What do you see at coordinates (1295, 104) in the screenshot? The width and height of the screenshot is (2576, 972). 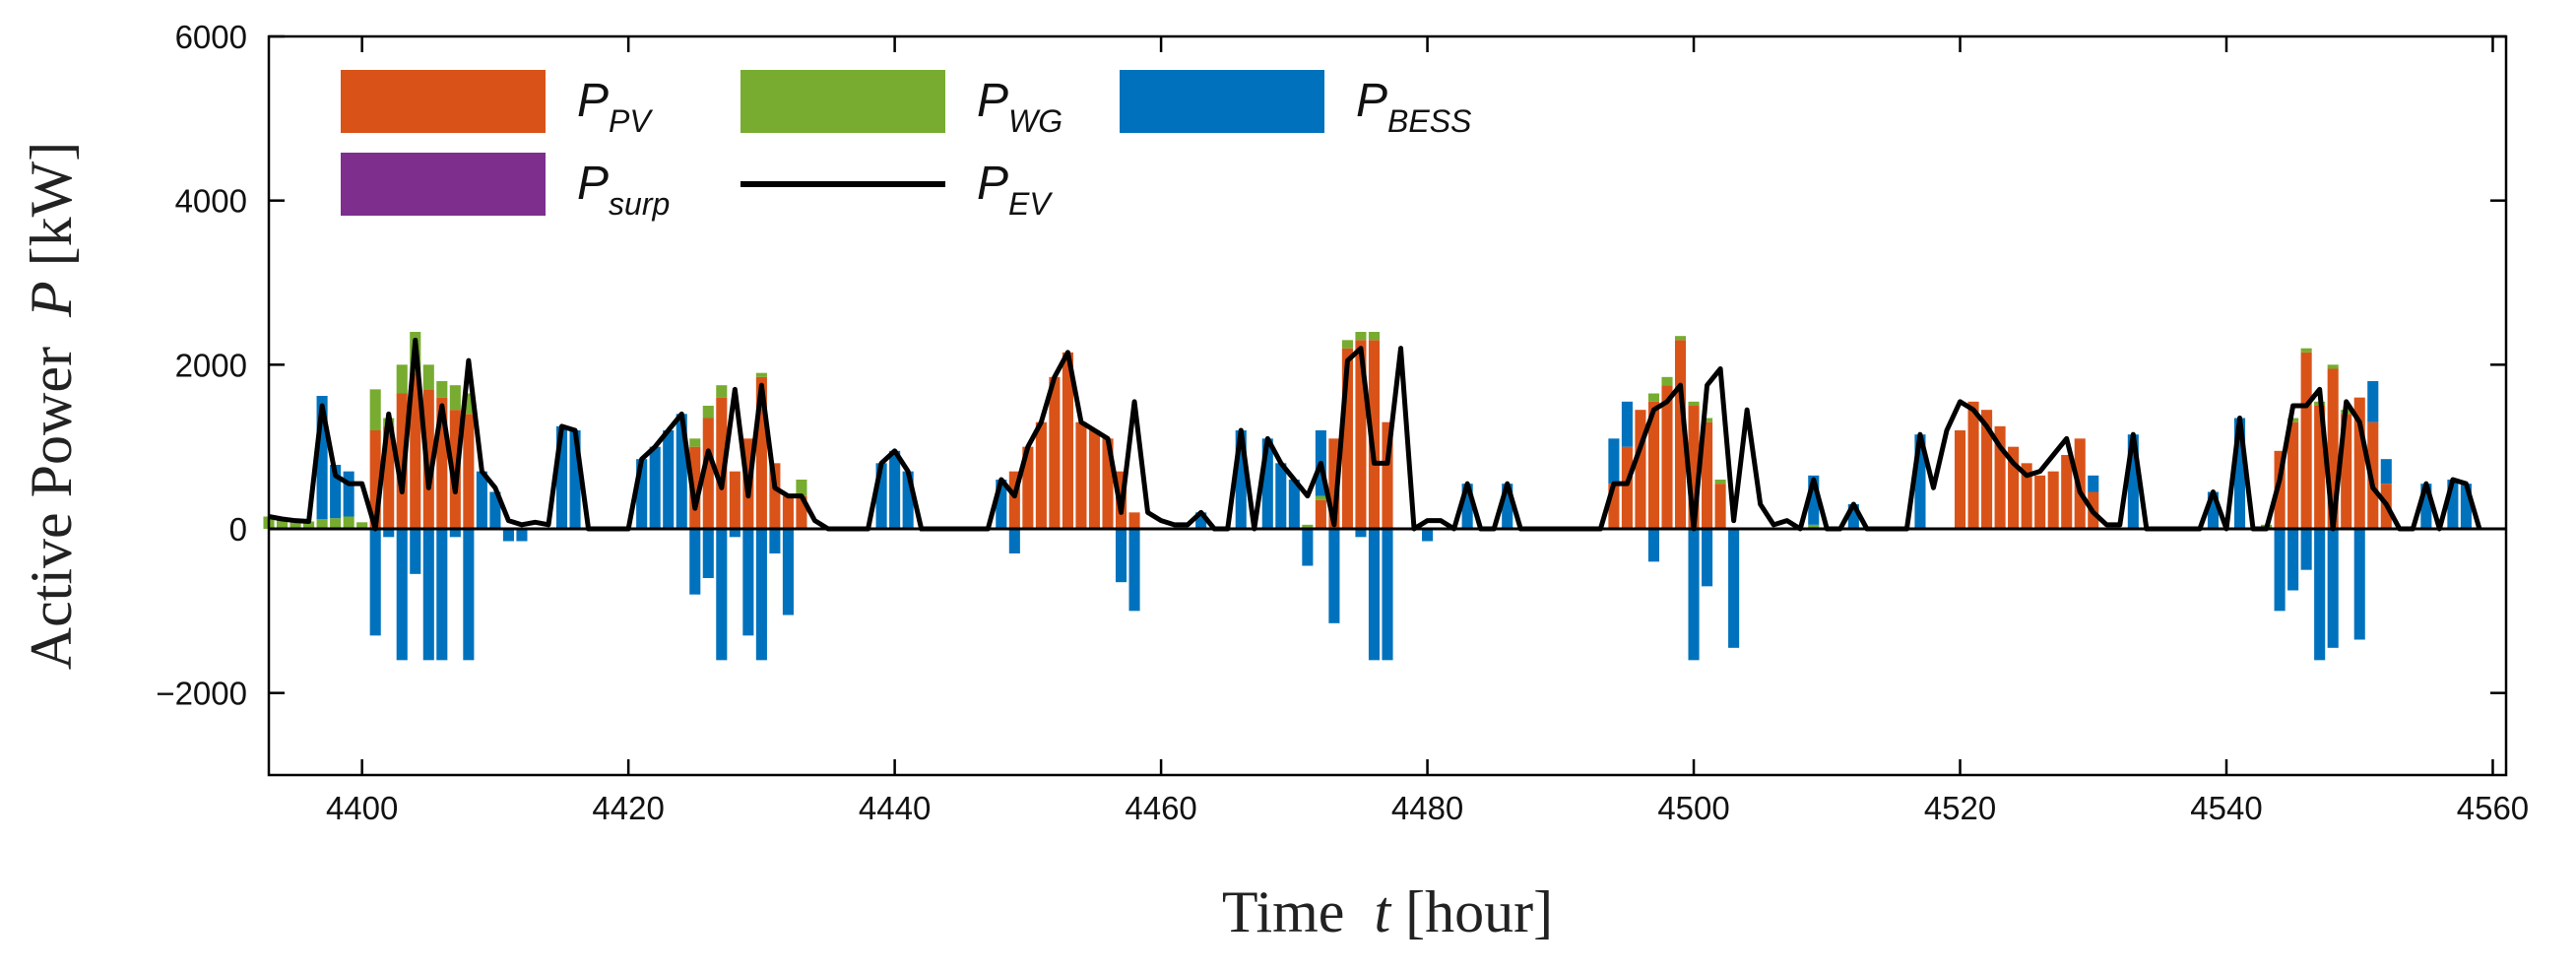 I see `legend-entry-bess: PBESS` at bounding box center [1295, 104].